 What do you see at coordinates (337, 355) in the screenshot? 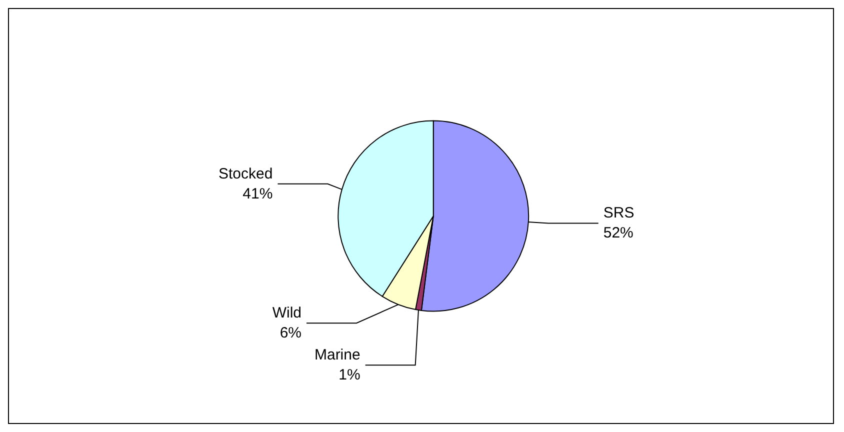
I see `slice-label: Marine` at bounding box center [337, 355].